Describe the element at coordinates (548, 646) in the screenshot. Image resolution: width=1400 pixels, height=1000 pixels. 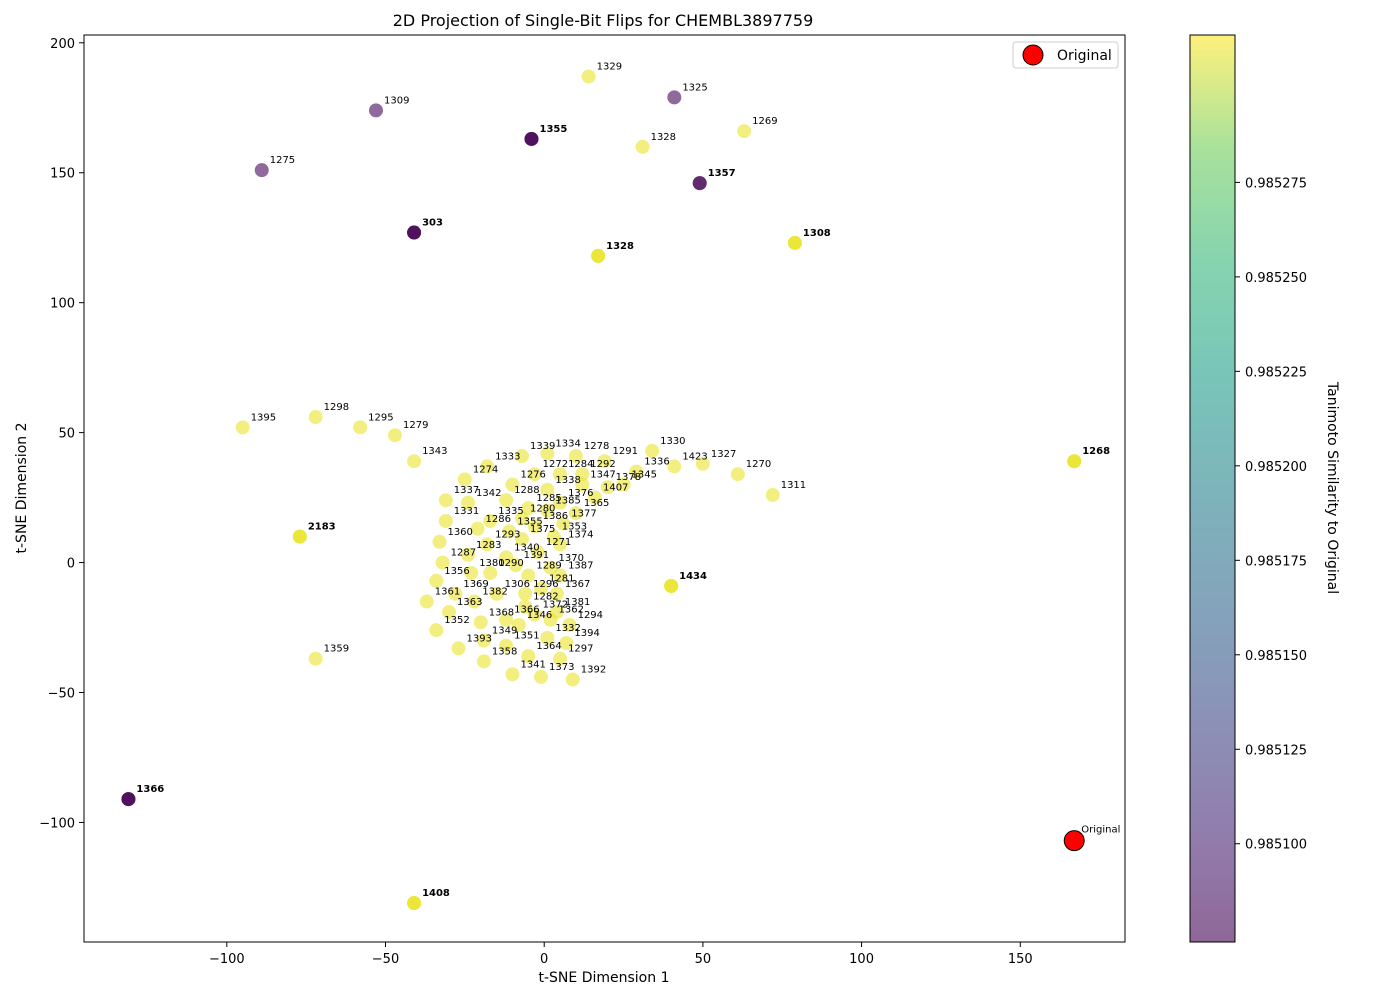
I see `point-label: 1364` at that location.